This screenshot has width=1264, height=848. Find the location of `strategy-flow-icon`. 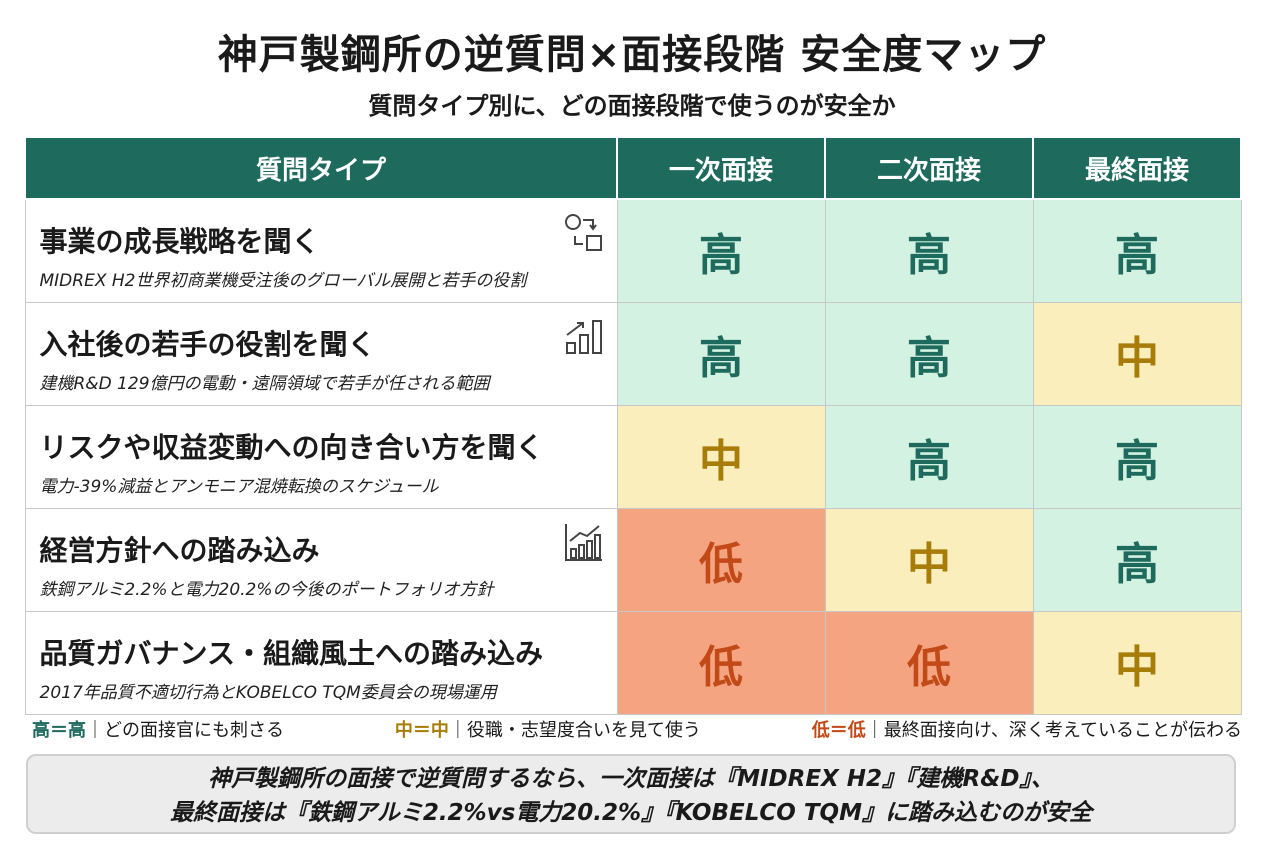

strategy-flow-icon is located at coordinates (583, 232).